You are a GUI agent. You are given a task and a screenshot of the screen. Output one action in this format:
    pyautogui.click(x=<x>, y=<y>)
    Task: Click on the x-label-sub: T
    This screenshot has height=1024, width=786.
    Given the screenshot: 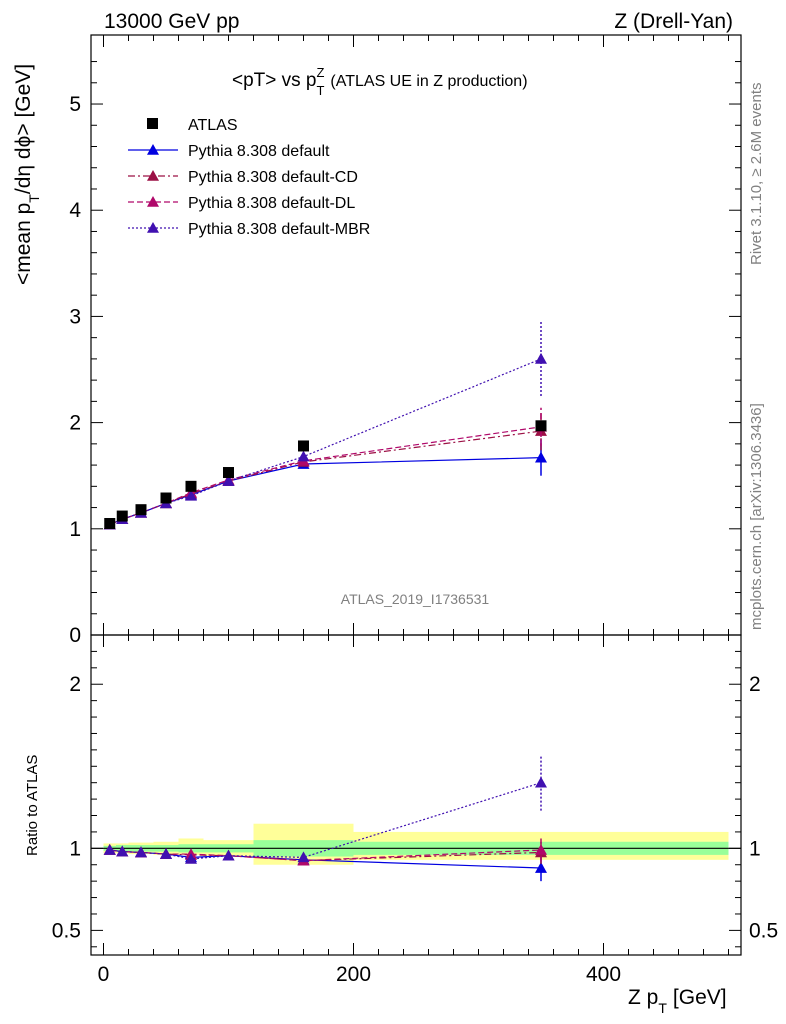 What is the action you would take?
    pyautogui.click(x=662, y=1008)
    